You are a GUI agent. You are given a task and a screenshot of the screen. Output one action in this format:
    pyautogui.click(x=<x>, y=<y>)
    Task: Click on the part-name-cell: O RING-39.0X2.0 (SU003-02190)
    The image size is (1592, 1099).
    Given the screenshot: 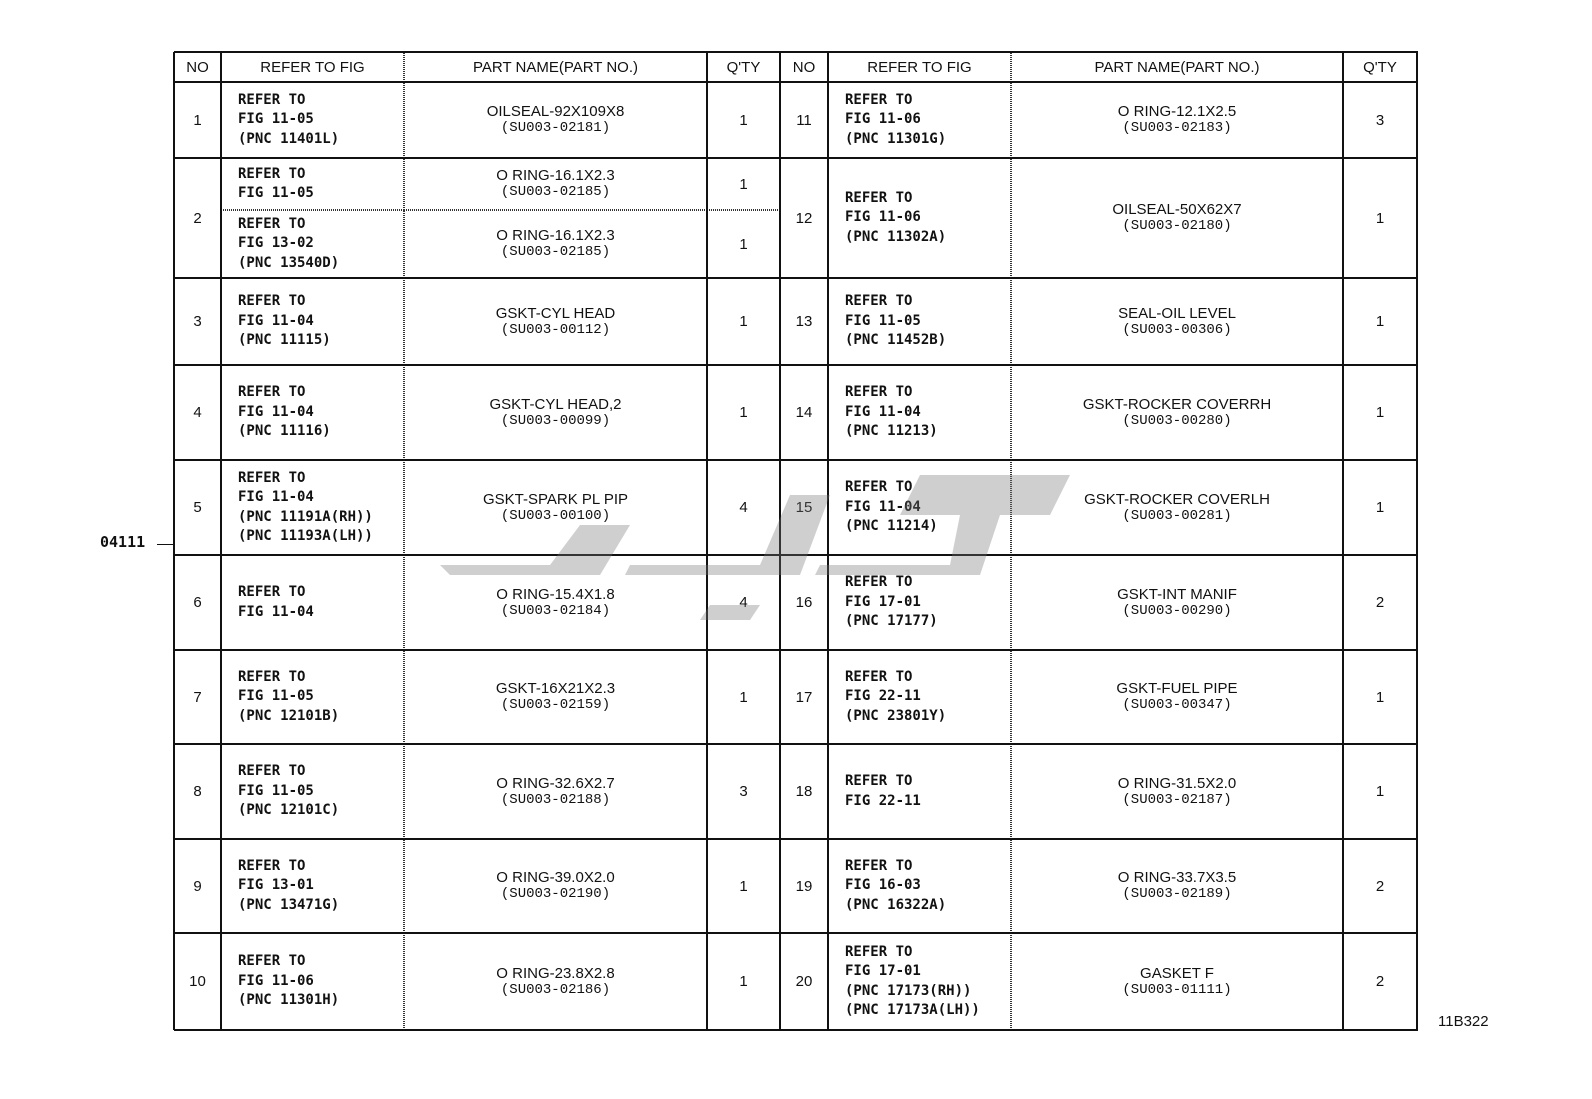 What is the action you would take?
    pyautogui.click(x=555, y=886)
    